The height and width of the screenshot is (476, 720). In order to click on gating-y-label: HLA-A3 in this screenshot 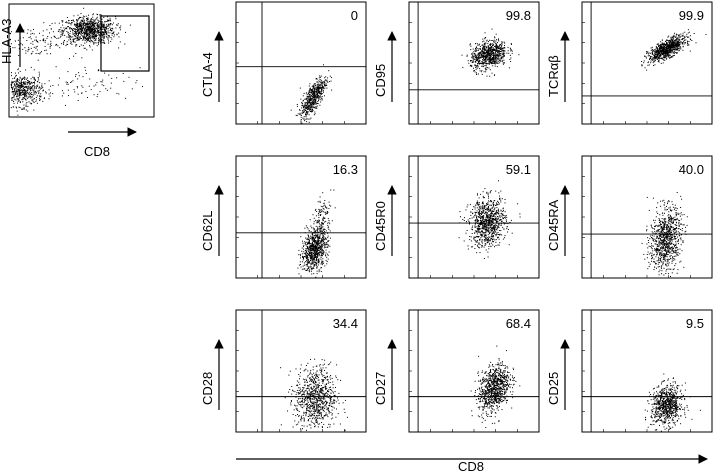, I will do `click(7, 41)`.